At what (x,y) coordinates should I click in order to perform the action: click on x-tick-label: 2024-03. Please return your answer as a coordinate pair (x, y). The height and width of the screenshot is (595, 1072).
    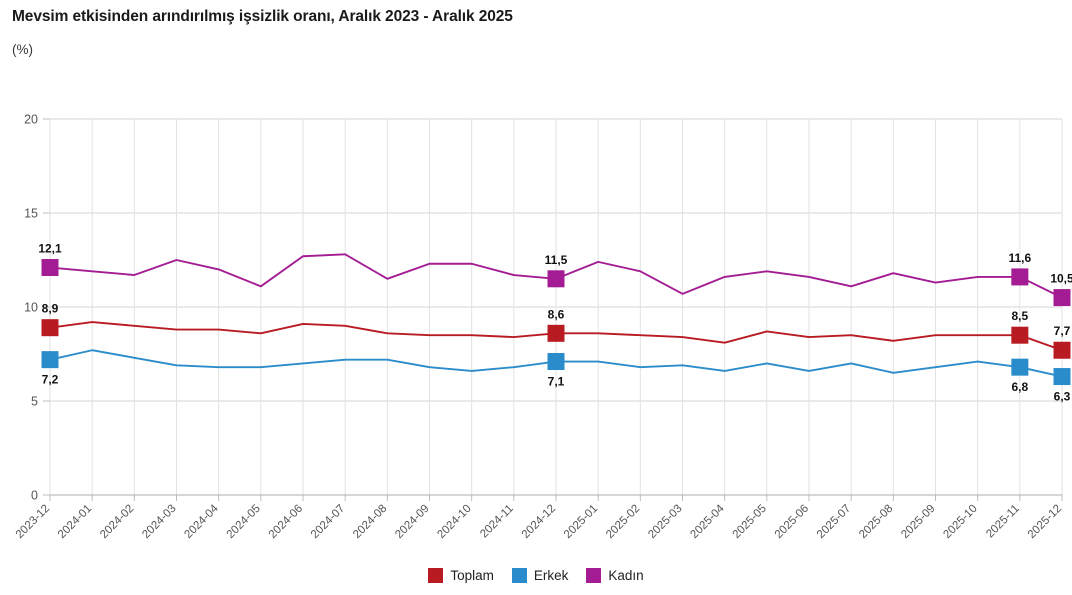
    Looking at the image, I should click on (159, 522).